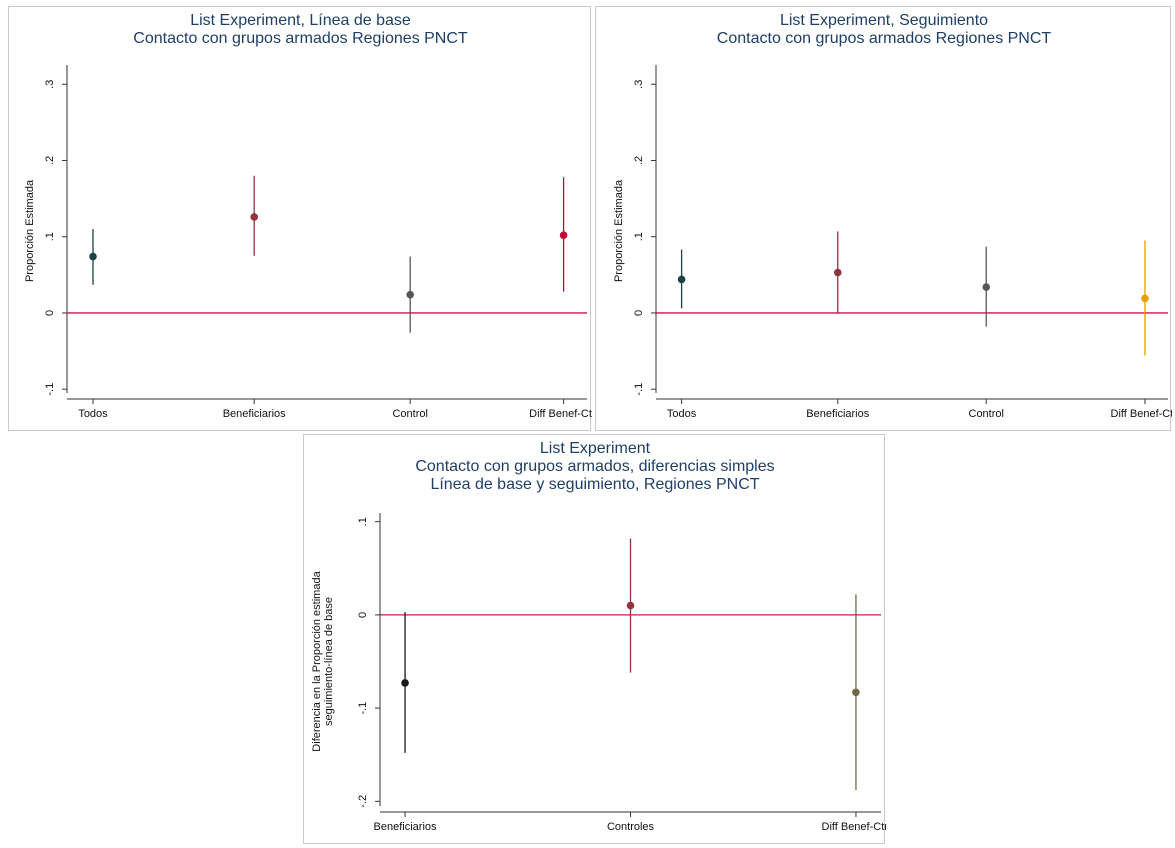 Image resolution: width=1175 pixels, height=848 pixels. I want to click on chart-title-line: List Experiment, Seguimiento, so click(884, 20).